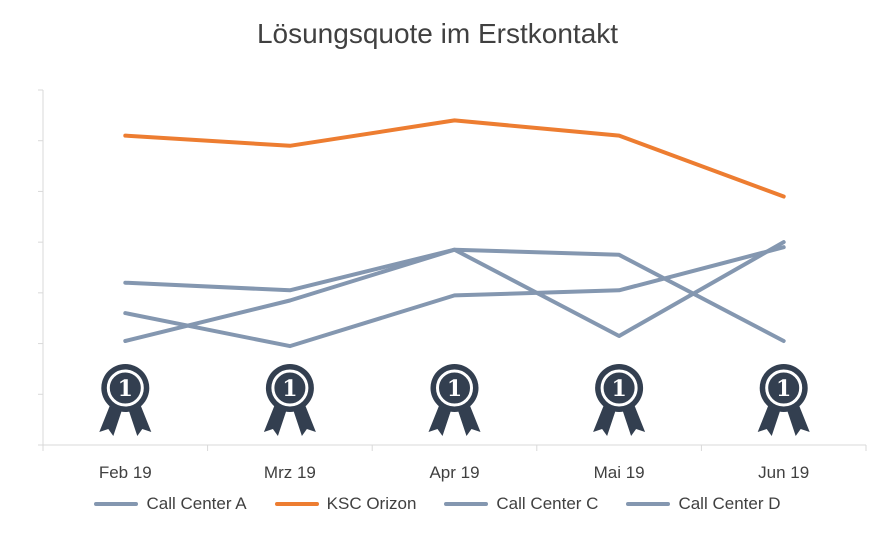 The image size is (875, 534). I want to click on x-tick-label: Apr 19, so click(454, 472).